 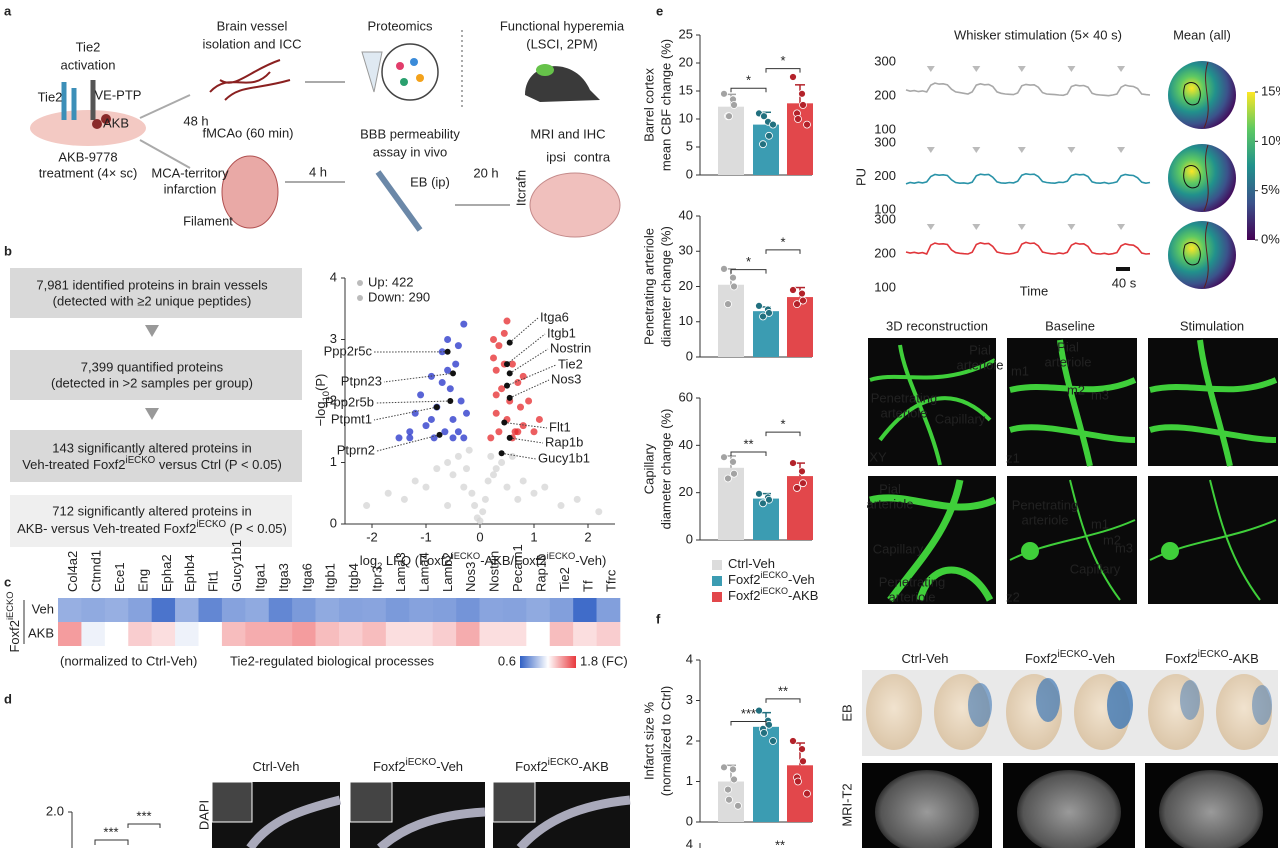 What do you see at coordinates (325, 134) in the screenshot?
I see `schematic` at bounding box center [325, 134].